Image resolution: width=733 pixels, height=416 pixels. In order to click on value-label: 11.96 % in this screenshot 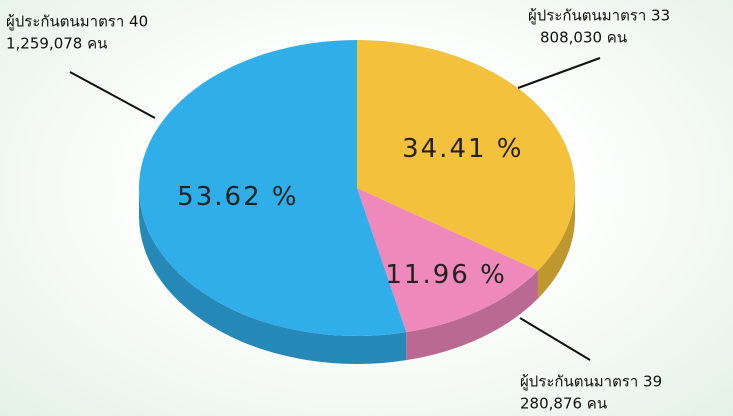, I will do `click(445, 275)`.